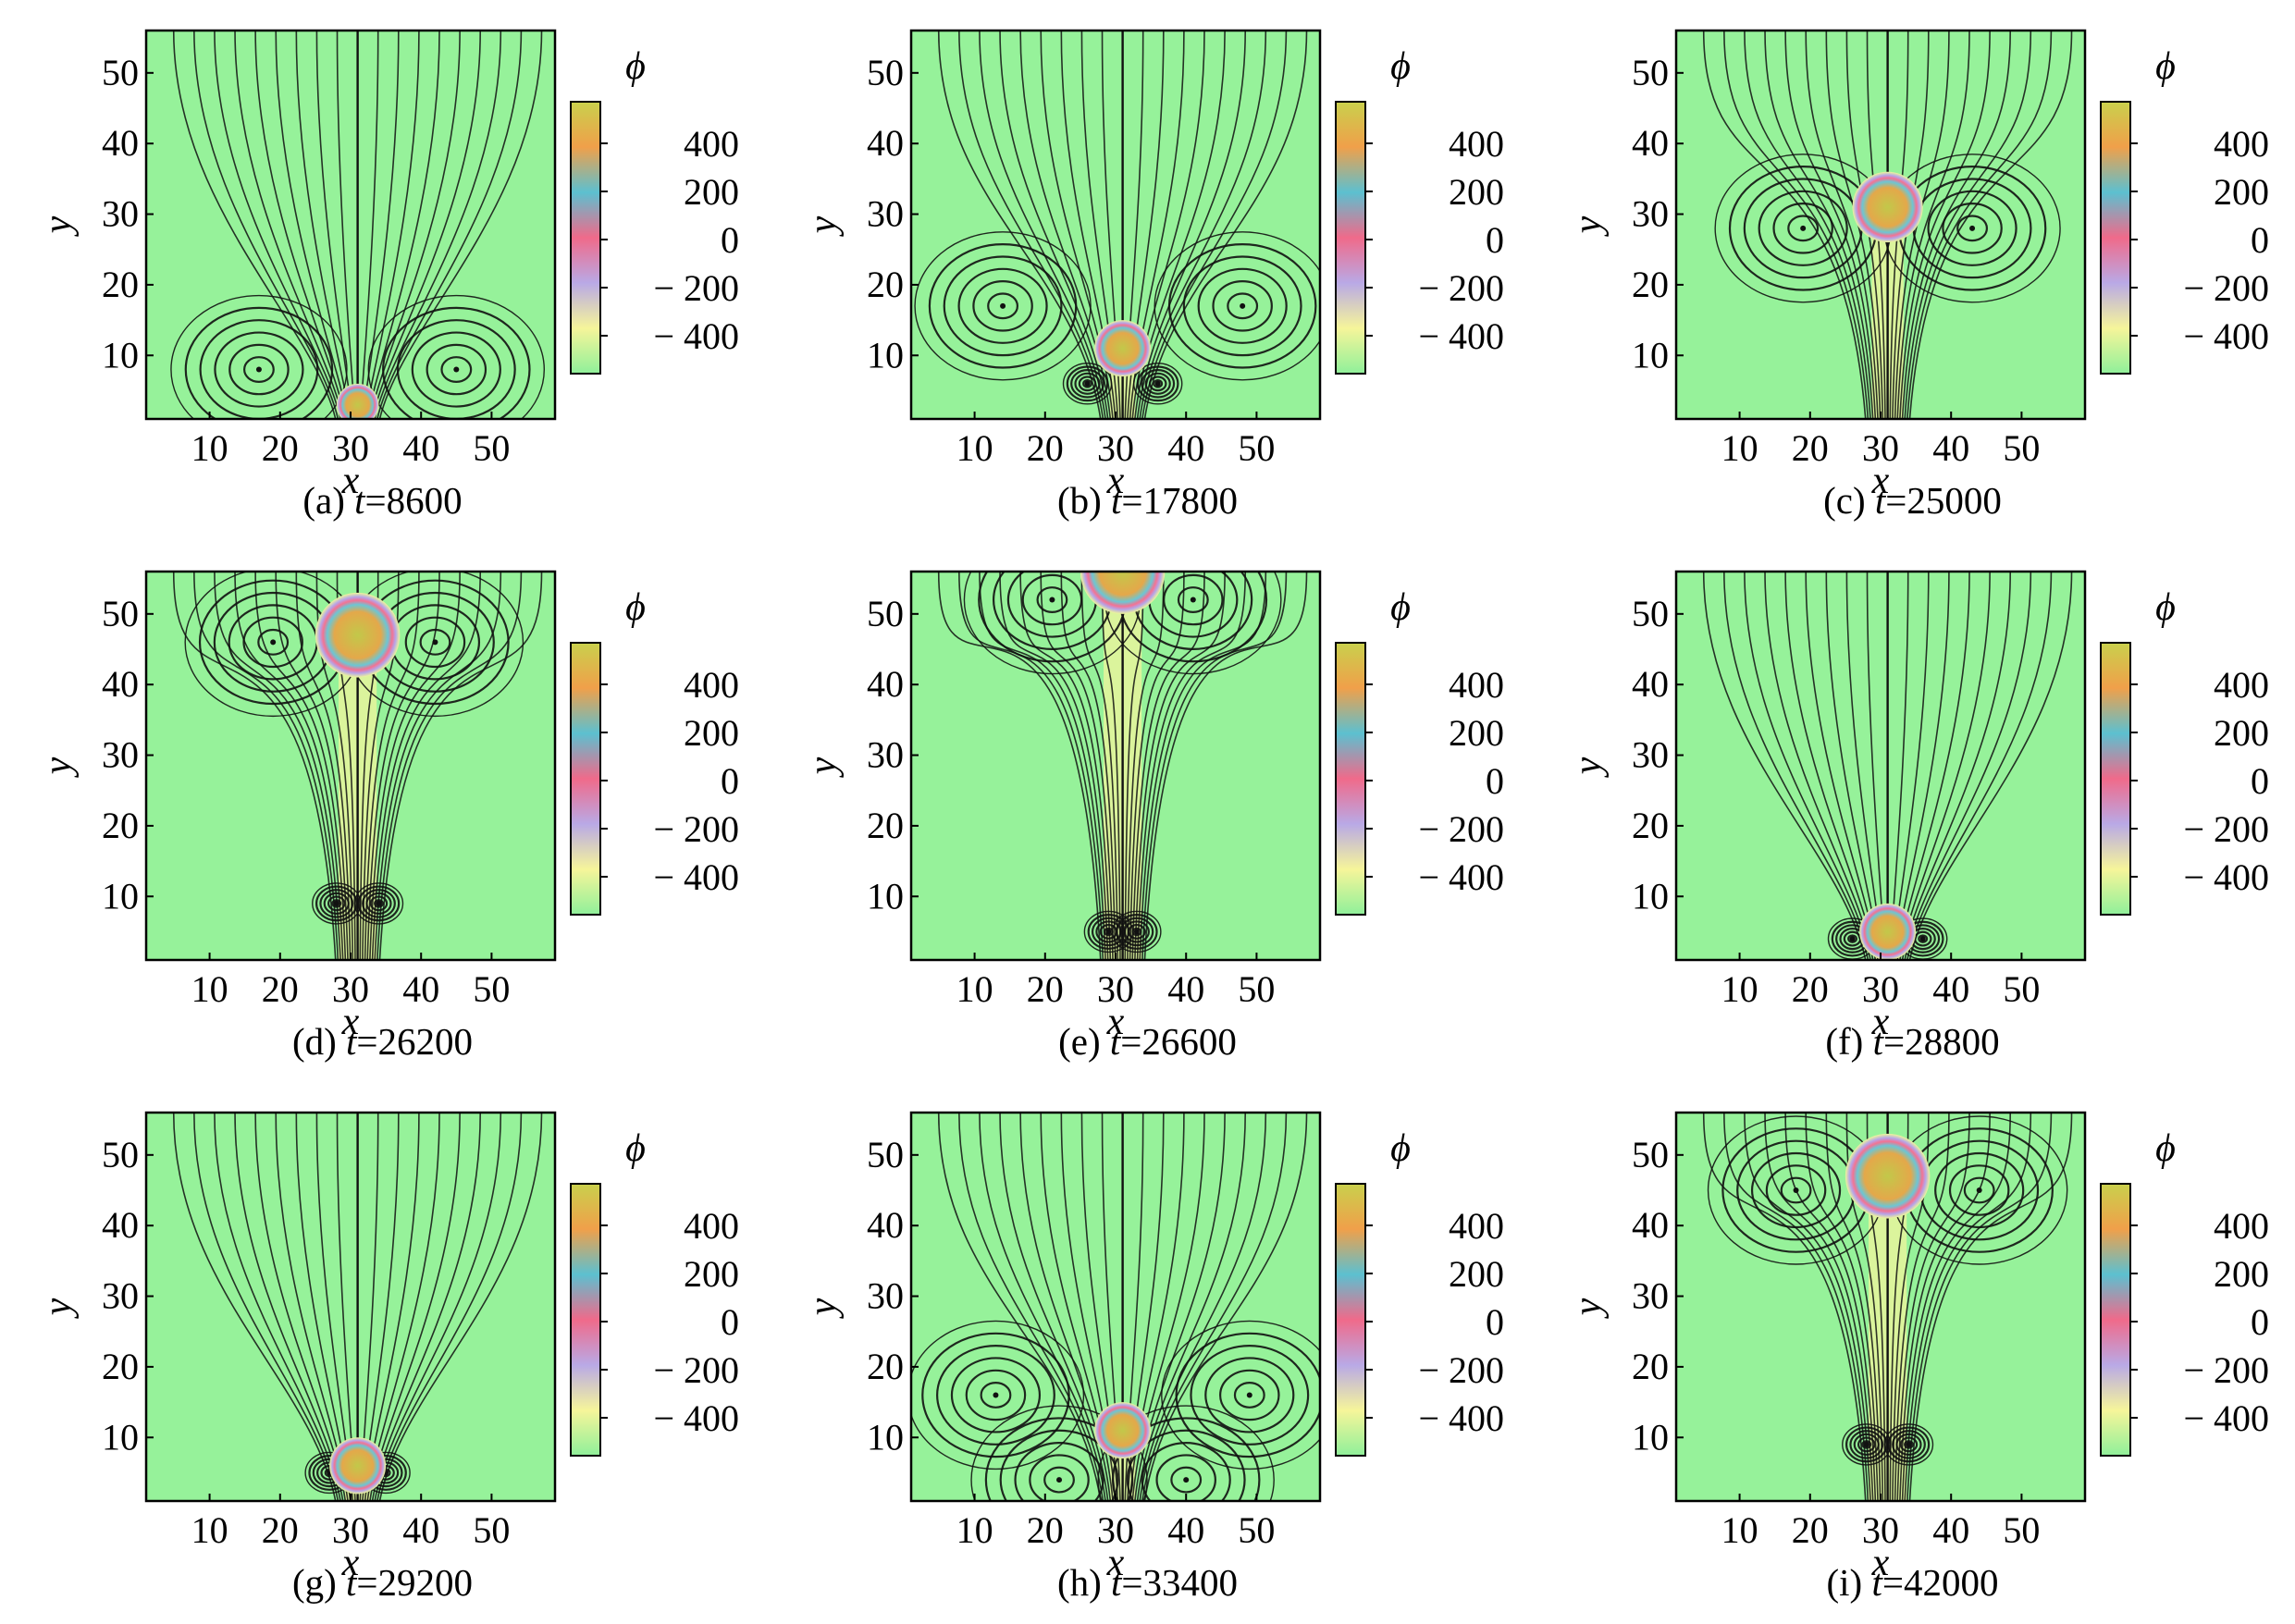 This screenshot has width=2295, height=1624. What do you see at coordinates (585, 779) in the screenshot?
I see `colorbar` at bounding box center [585, 779].